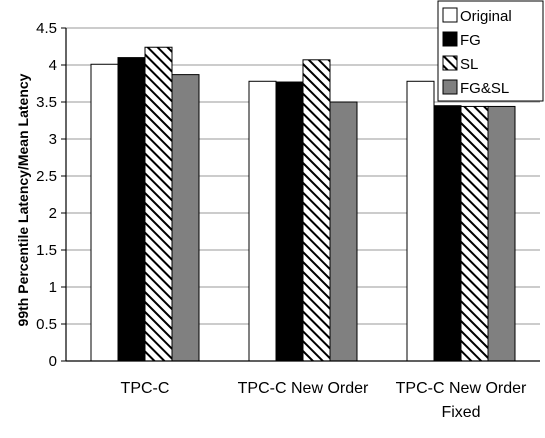  What do you see at coordinates (46, 176) in the screenshot?
I see `y-tick-label: 2.5` at bounding box center [46, 176].